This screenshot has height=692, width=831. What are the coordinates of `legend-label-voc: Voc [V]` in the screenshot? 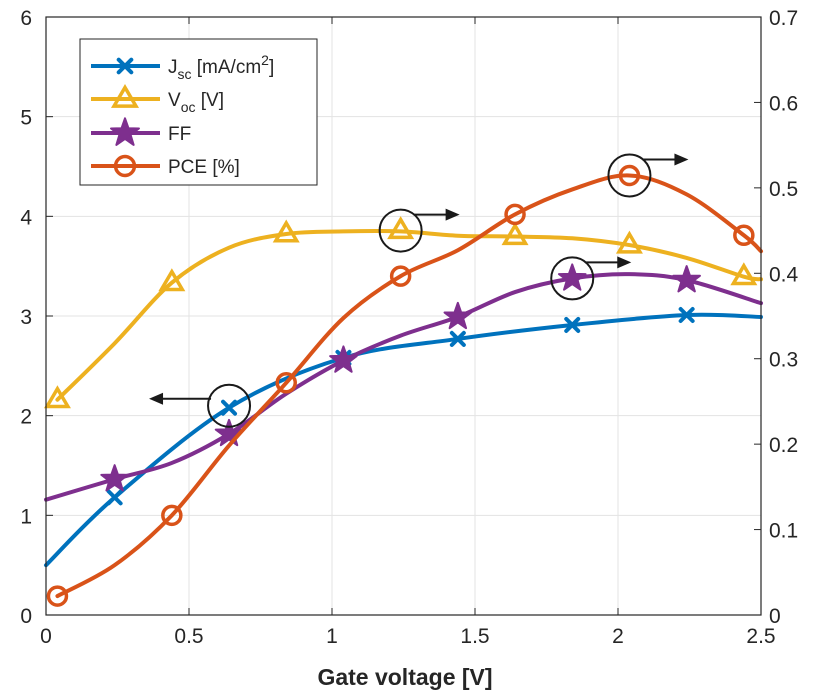 It's located at (196, 102).